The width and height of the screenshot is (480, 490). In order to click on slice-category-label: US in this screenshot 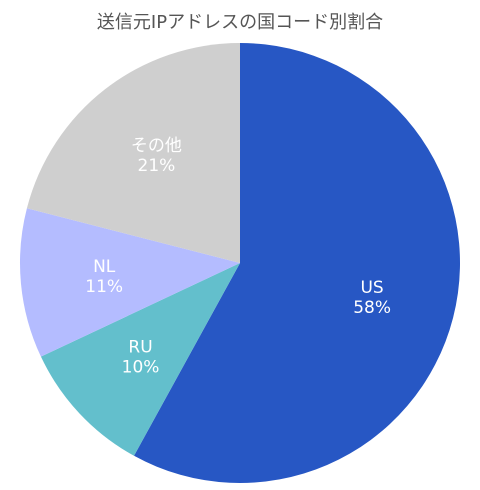, I will do `click(371, 288)`.